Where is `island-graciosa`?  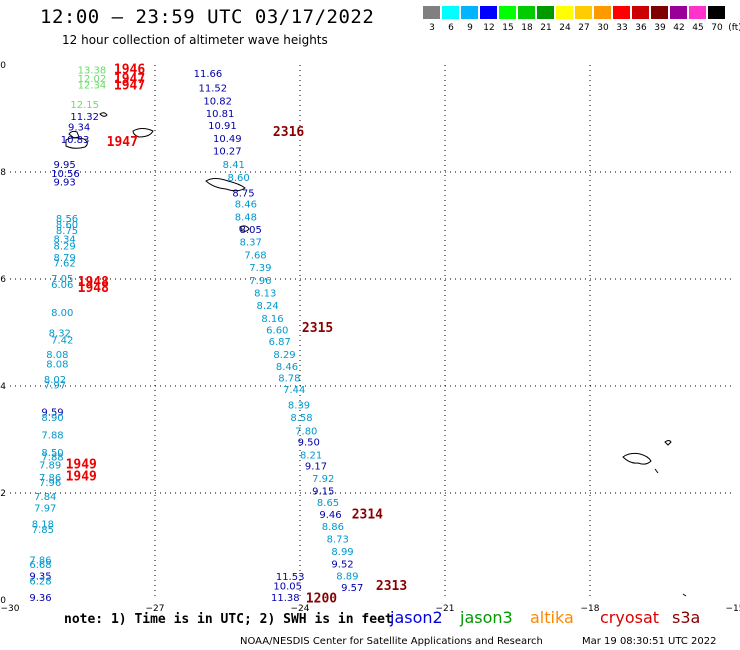
island-graciosa is located at coordinates (103, 114).